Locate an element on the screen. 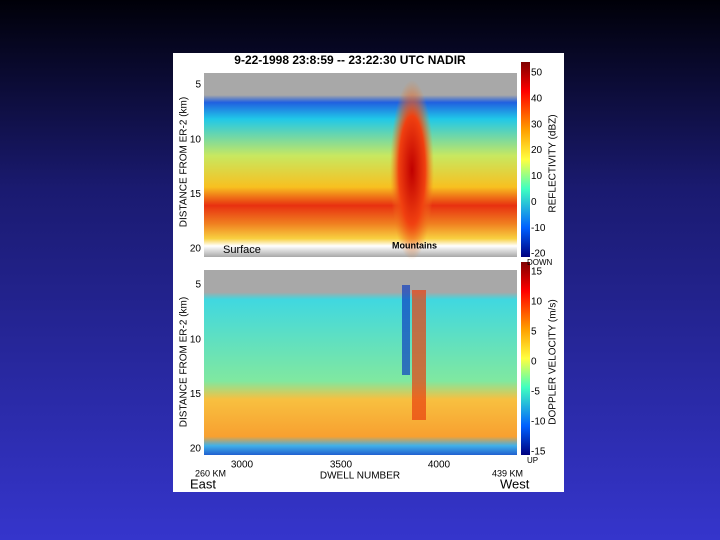 The image size is (720, 540). colorbar-tick-label: 50 is located at coordinates (537, 73).